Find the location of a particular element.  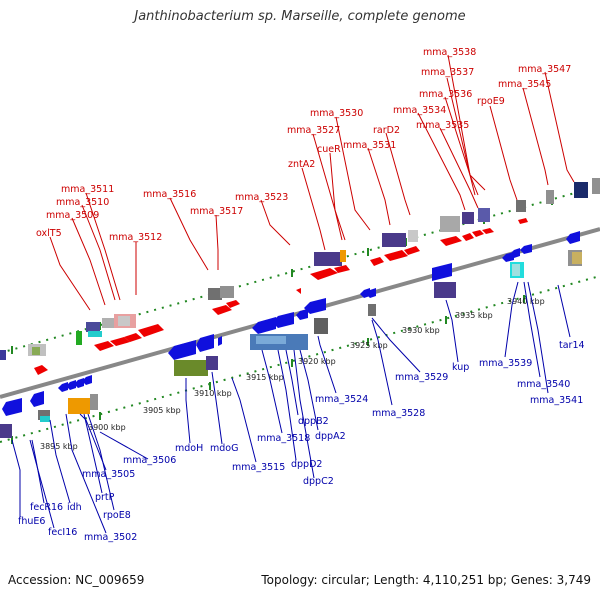

gene-label: prtP is located at coordinates (105, 497).